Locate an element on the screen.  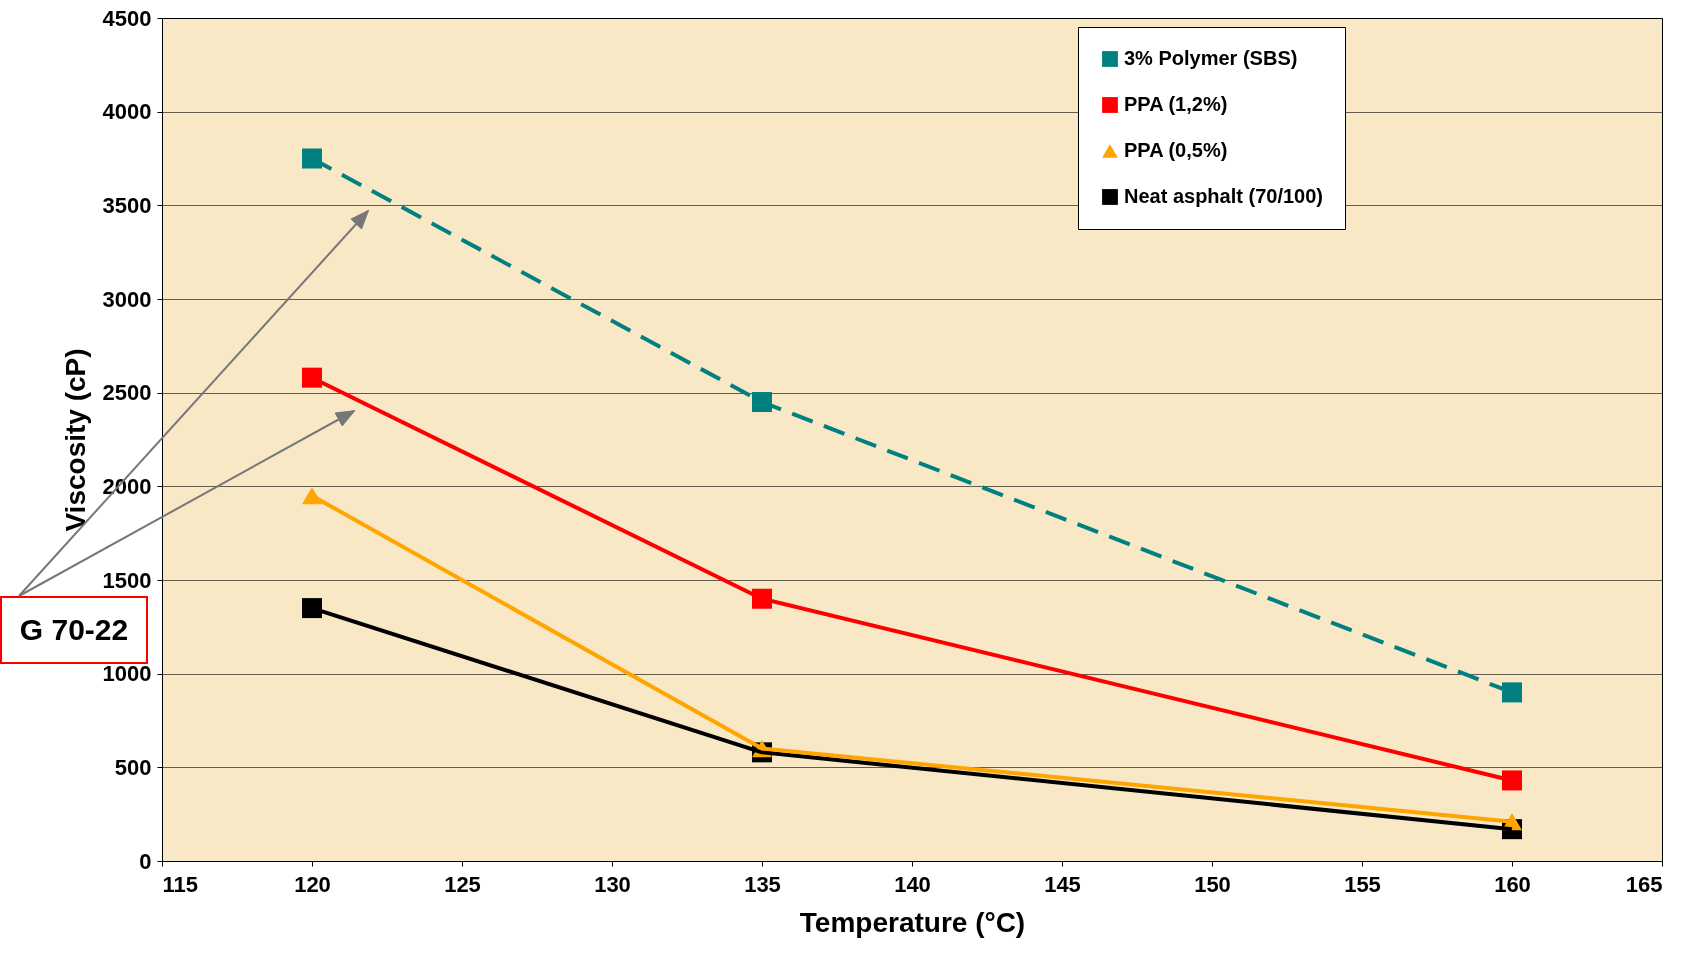
y-tick-label: 2500 is located at coordinates (127, 393).